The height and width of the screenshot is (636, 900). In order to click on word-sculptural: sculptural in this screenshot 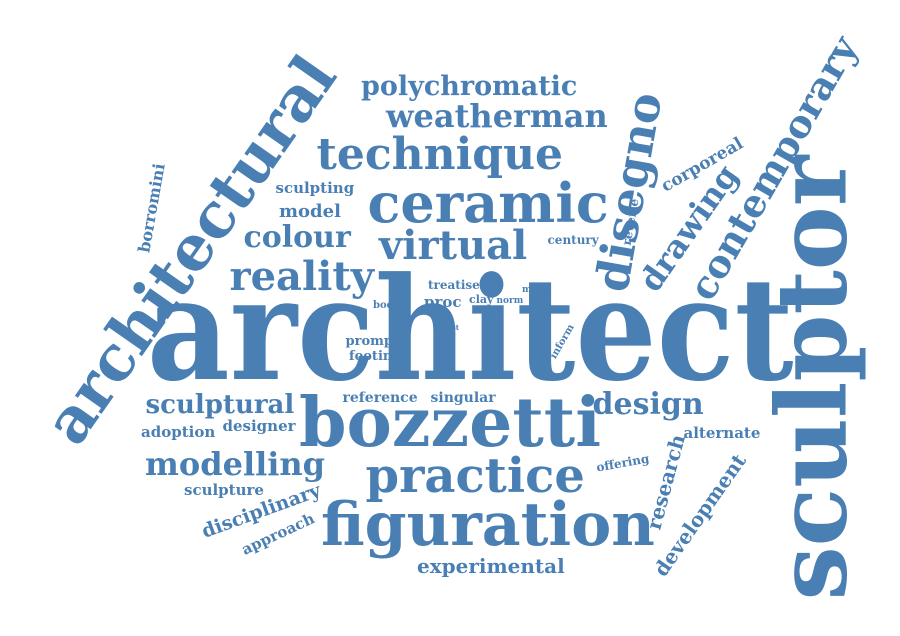, I will do `click(220, 405)`.